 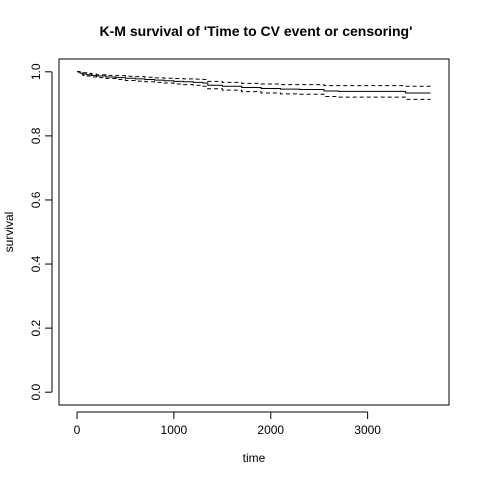 What do you see at coordinates (254, 458) in the screenshot?
I see `x-axis-label: time` at bounding box center [254, 458].